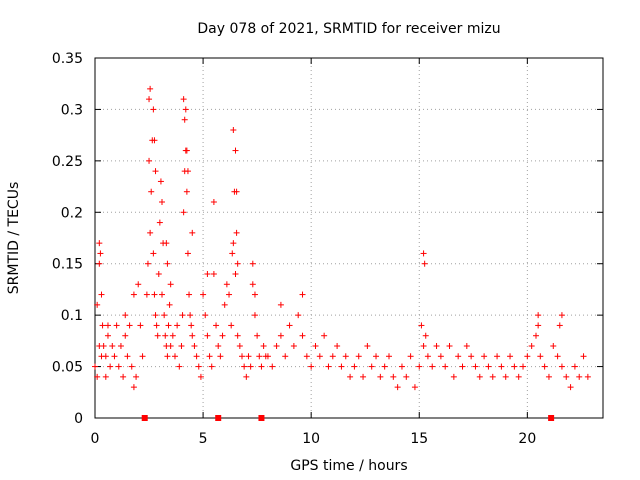 The height and width of the screenshot is (480, 640). Describe the element at coordinates (72, 316) in the screenshot. I see `y-tick-label: 0.1` at that location.